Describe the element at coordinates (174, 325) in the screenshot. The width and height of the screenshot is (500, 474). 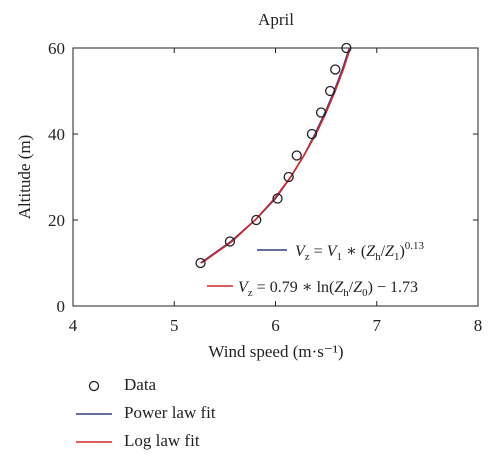
I see `x-tick-label: 5` at that location.